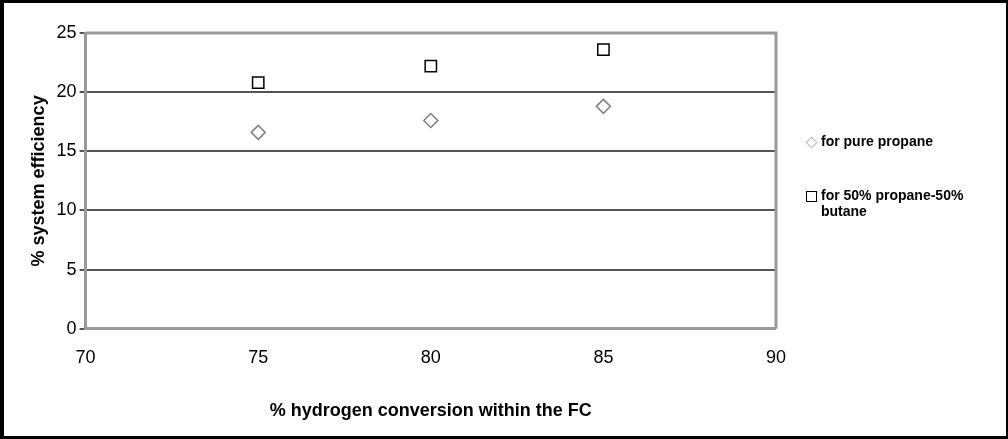 The image size is (1008, 439). Describe the element at coordinates (85, 356) in the screenshot. I see `x-tick-label: 70` at that location.